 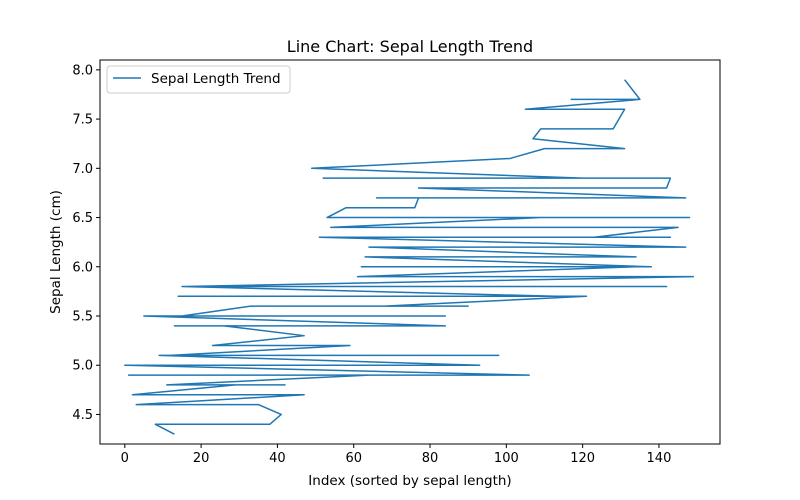 I want to click on y-tick-label: 5.5, so click(x=82, y=317).